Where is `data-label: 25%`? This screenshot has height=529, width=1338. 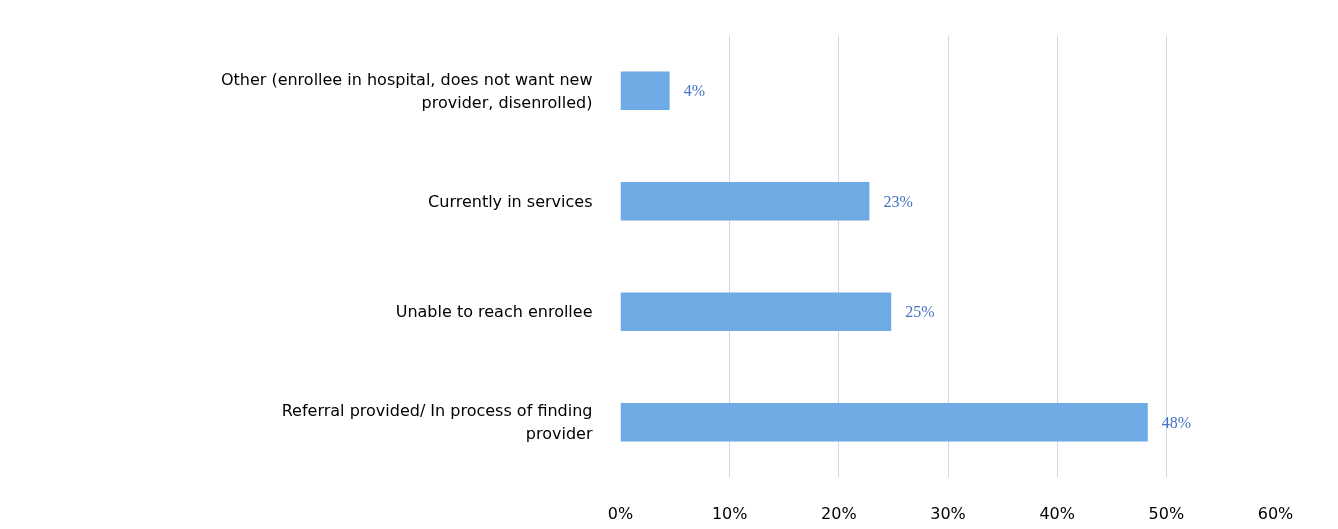 data-label: 25% is located at coordinates (920, 312).